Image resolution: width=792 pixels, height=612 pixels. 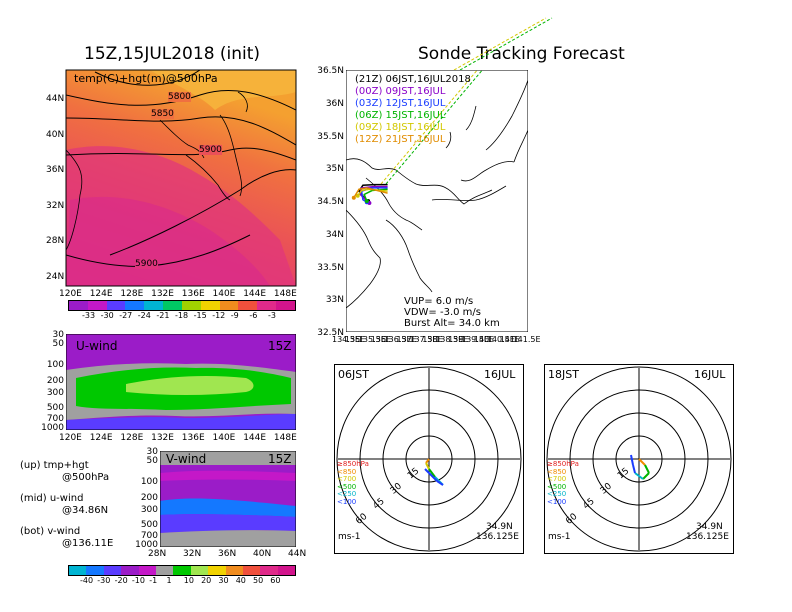 I want to click on colorbar-tick-label: -40, so click(x=87, y=580).